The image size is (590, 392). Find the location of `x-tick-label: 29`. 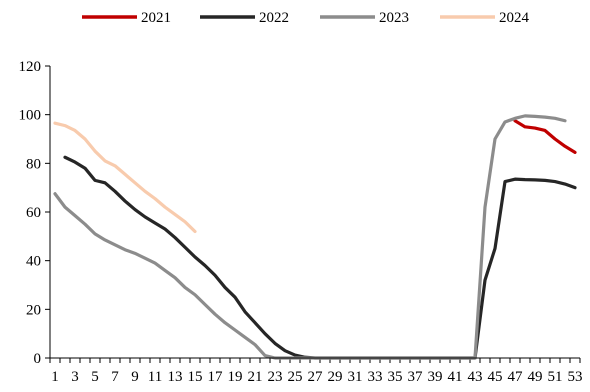

x-tick-label: 29 is located at coordinates (335, 377).